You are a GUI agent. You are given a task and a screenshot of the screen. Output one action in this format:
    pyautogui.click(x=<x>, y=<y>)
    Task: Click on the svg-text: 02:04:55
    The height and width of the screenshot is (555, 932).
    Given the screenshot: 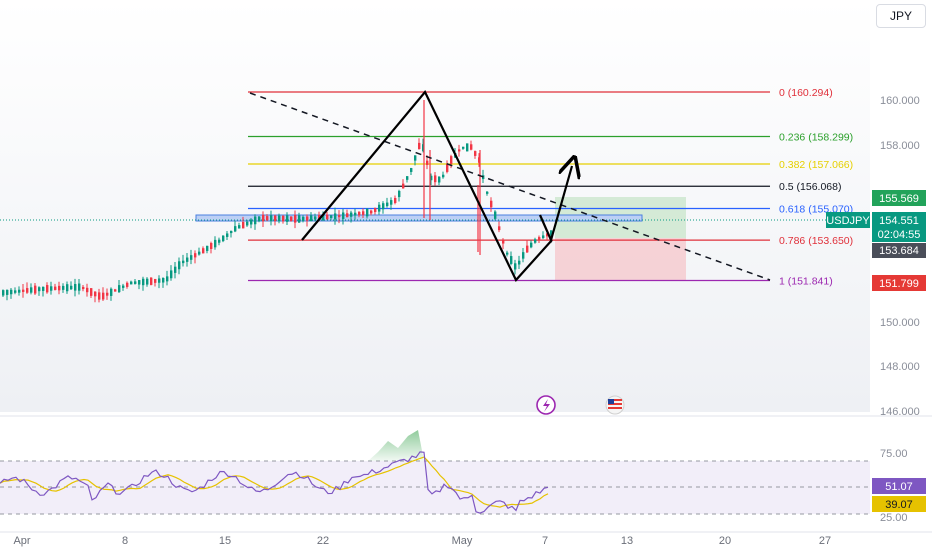 What is the action you would take?
    pyautogui.click(x=899, y=235)
    